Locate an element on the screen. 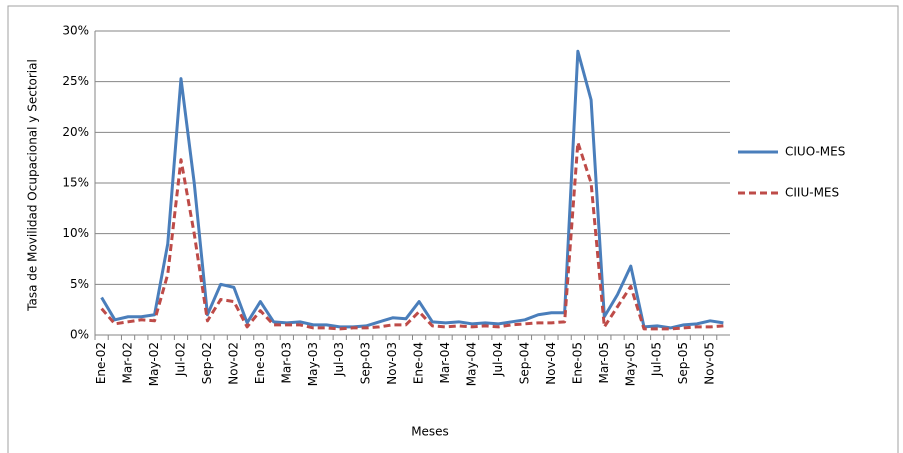 The width and height of the screenshot is (903, 453). x-tick-label: May-04 is located at coordinates (472, 364).